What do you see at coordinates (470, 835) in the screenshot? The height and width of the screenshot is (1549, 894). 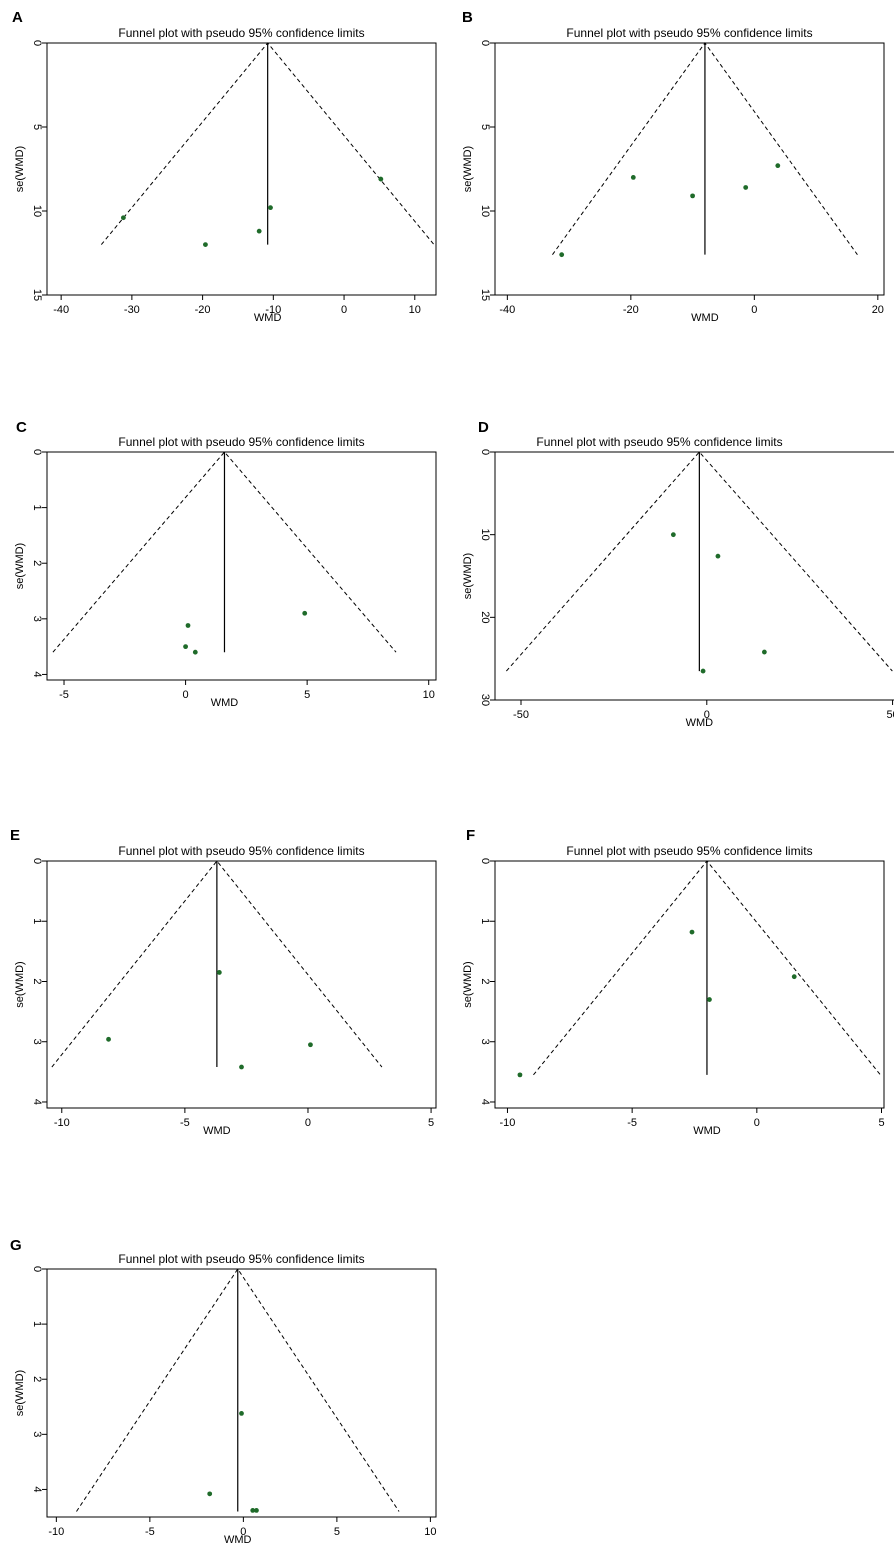 I see `panel-label: F` at bounding box center [470, 835].